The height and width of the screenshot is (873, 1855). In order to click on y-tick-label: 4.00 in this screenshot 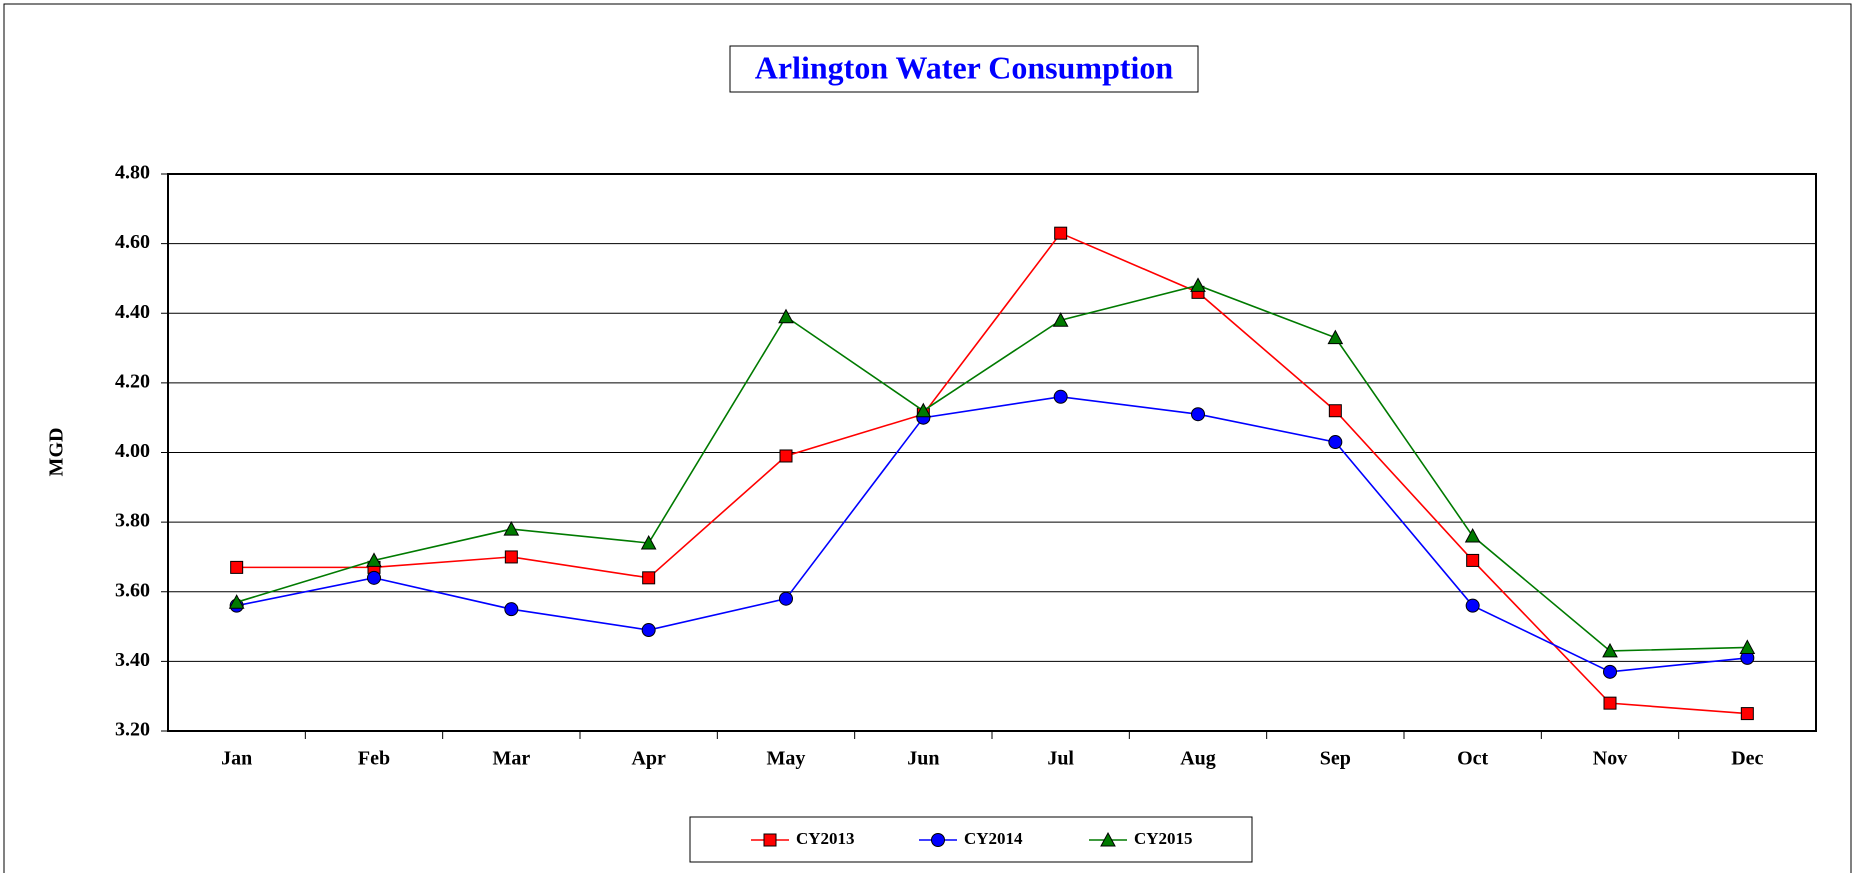, I will do `click(132, 451)`.